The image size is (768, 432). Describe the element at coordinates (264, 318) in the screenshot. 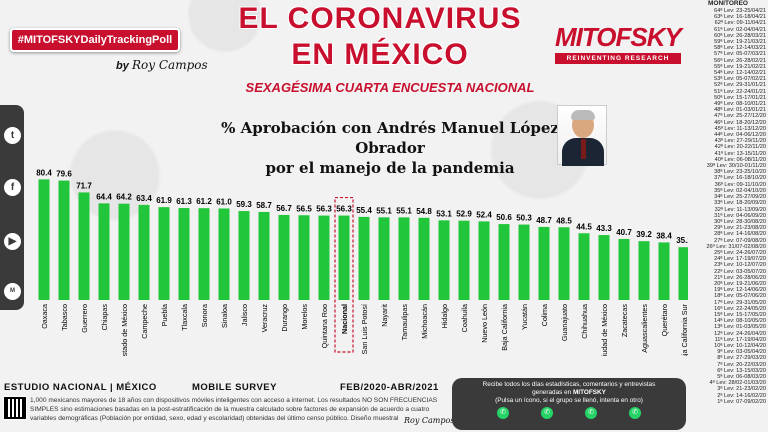

I see `category-label: Veracruz` at that location.